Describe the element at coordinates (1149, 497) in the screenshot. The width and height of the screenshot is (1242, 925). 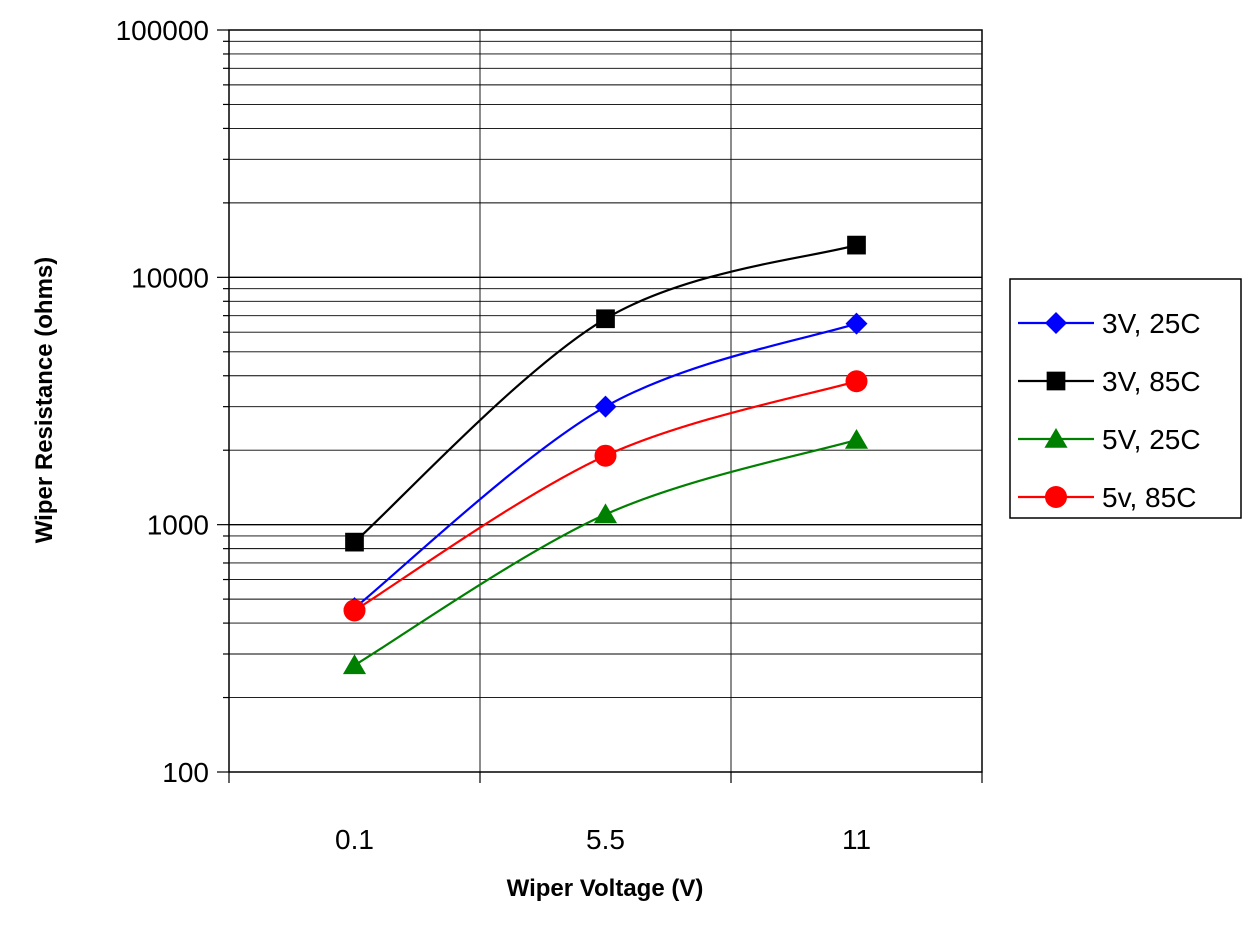
I see `legend-label: 5v, 85C` at that location.